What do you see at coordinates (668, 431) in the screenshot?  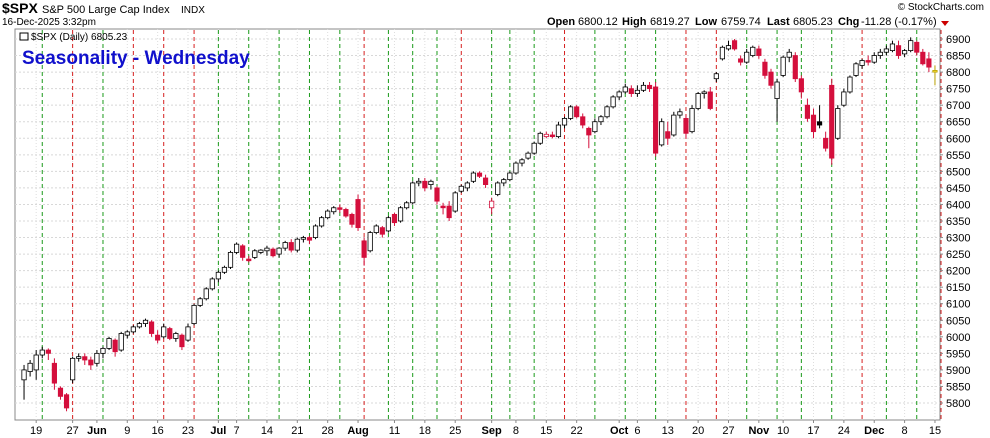 I see `x-tick-label: 13` at bounding box center [668, 431].